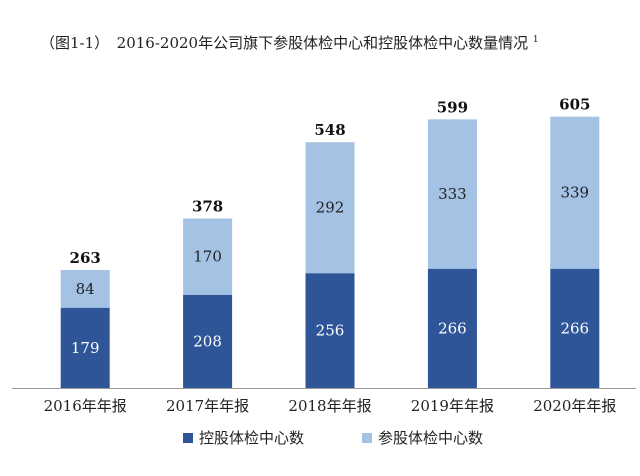  What do you see at coordinates (367, 438) in the screenshot?
I see `legend-swatch-share` at bounding box center [367, 438].